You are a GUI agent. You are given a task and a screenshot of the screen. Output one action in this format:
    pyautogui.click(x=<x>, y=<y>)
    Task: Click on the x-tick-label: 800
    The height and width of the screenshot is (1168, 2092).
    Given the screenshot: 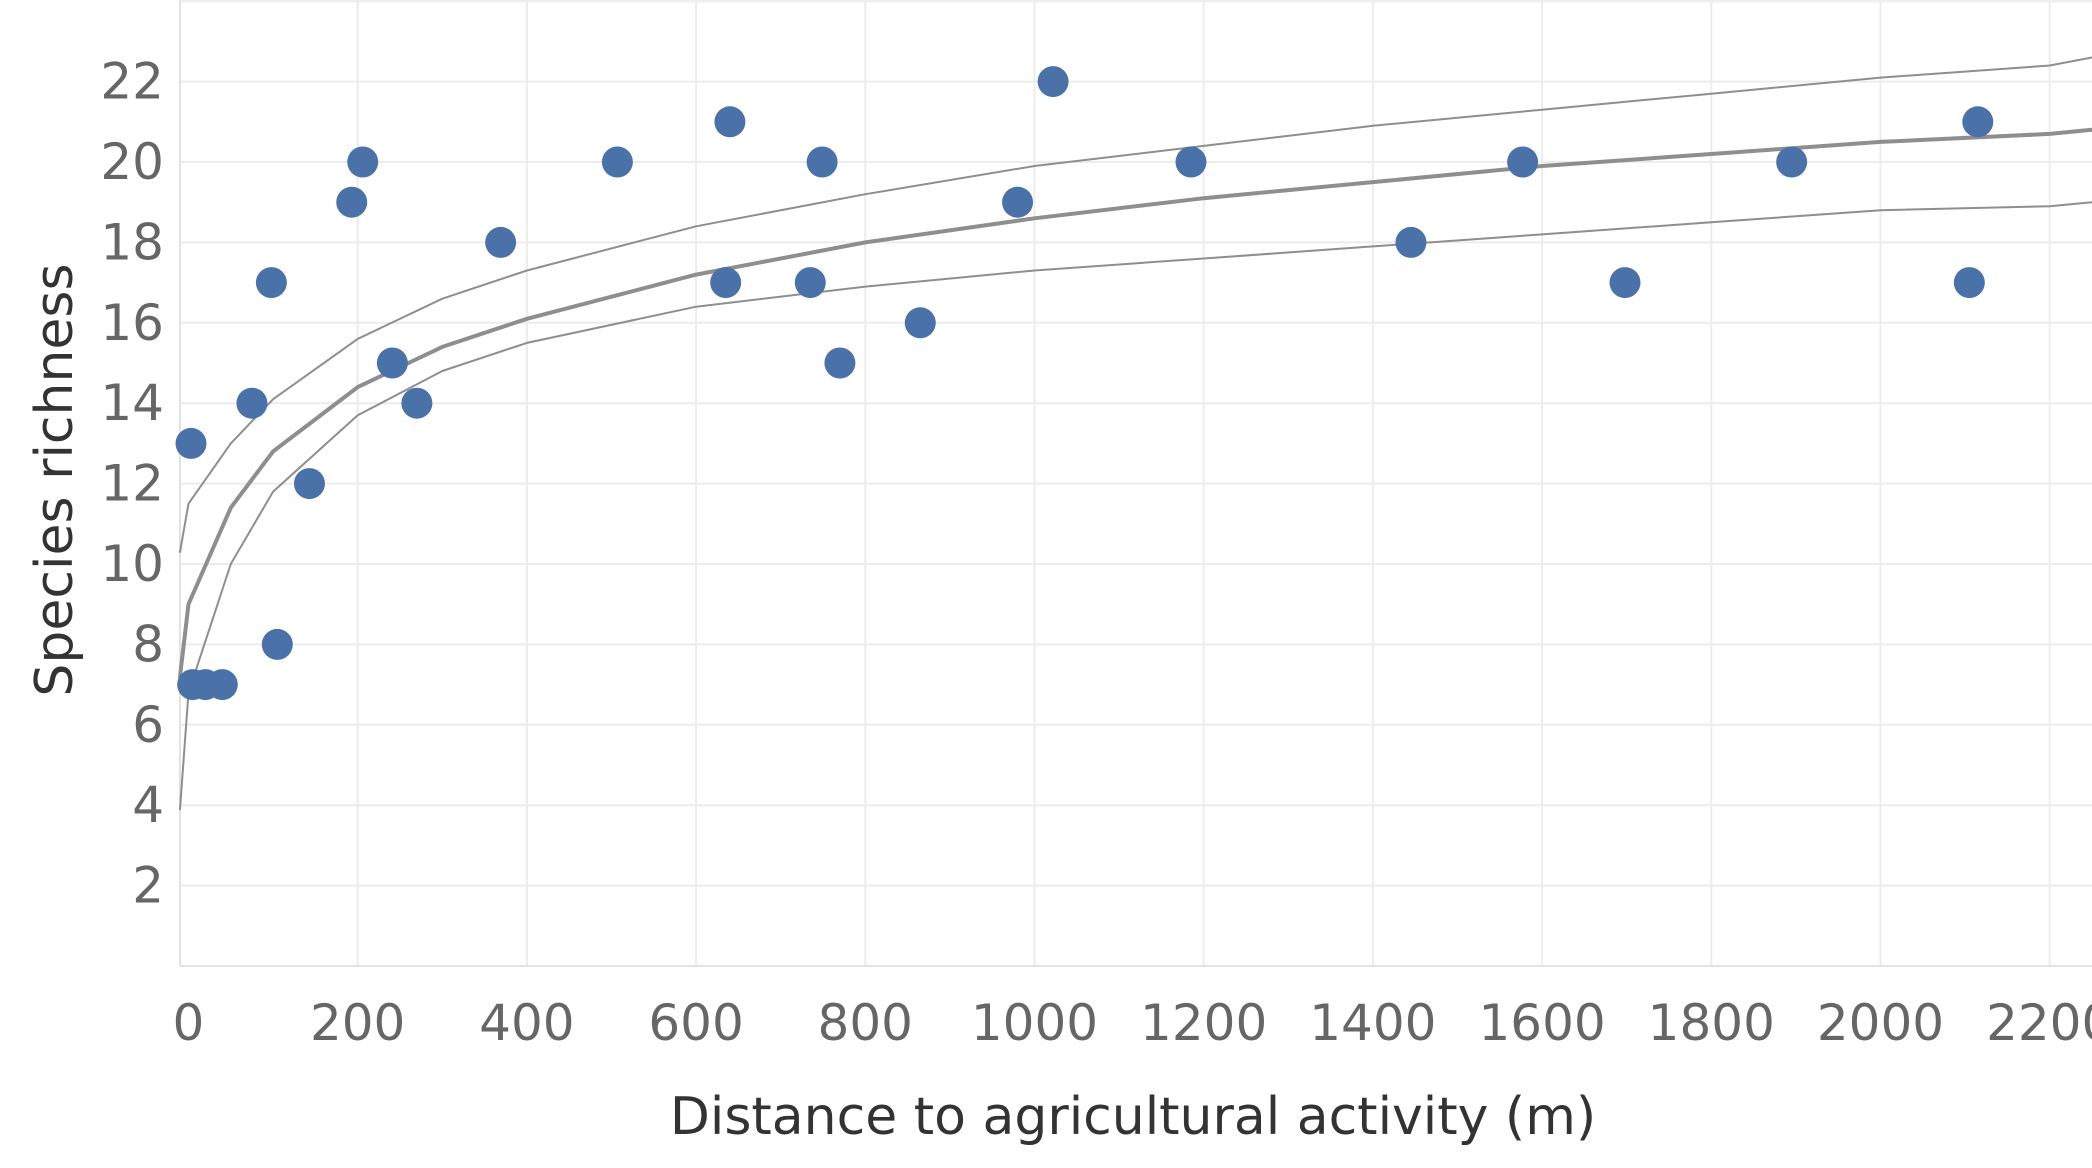 What is the action you would take?
    pyautogui.click(x=865, y=1023)
    